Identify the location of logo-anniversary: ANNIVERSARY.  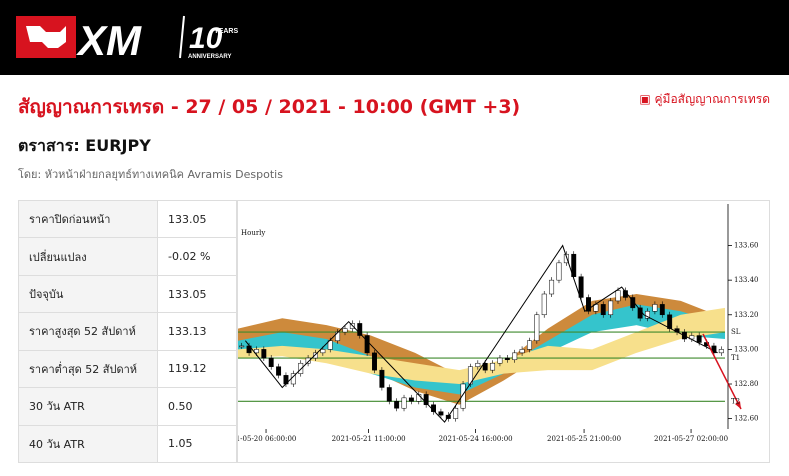
(209, 57).